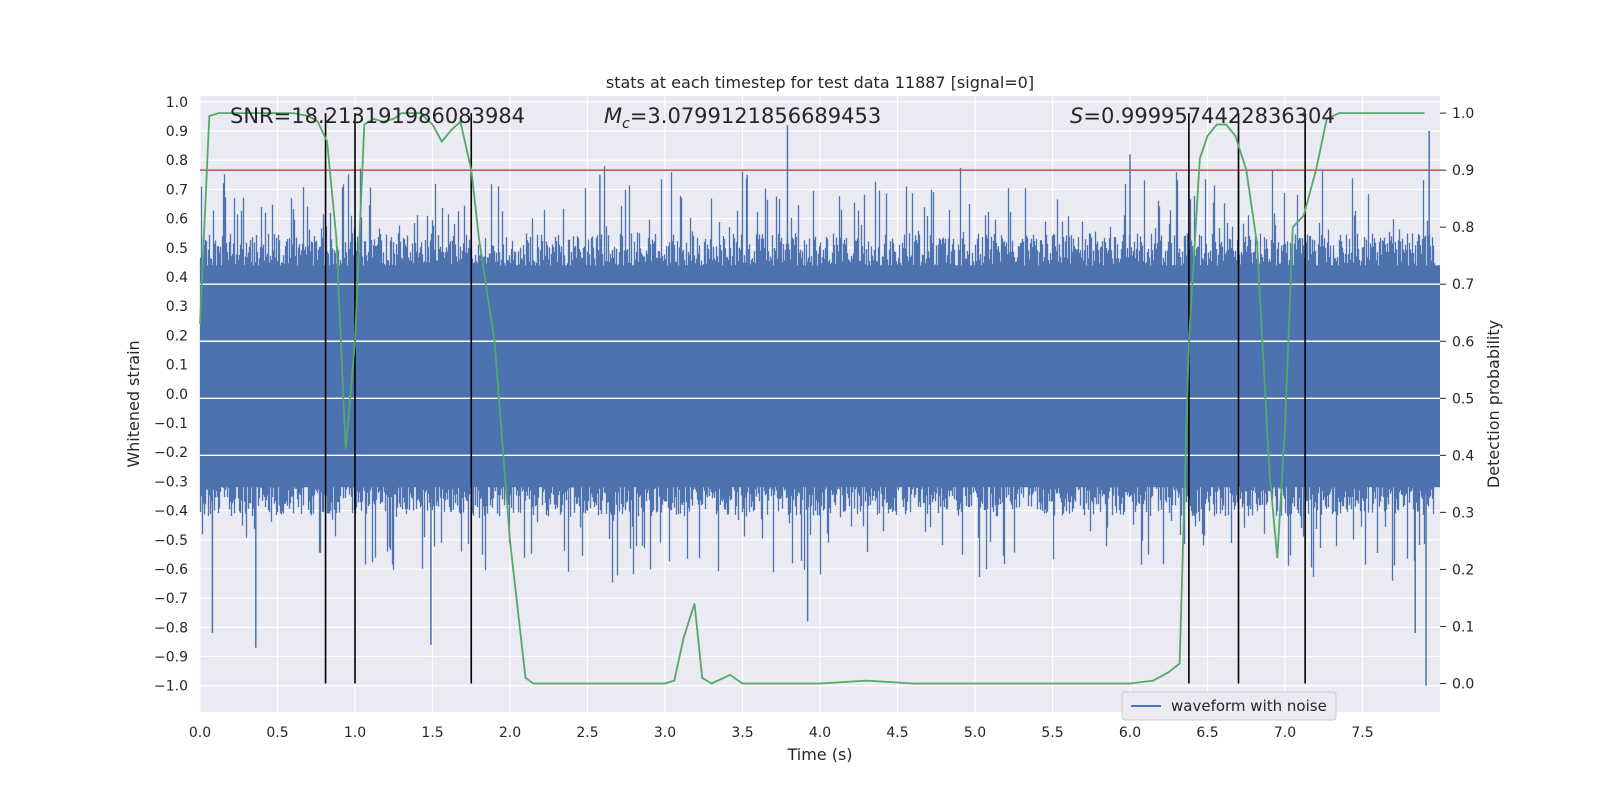 This screenshot has width=1600, height=804. What do you see at coordinates (820, 733) in the screenshot?
I see `x-tick-label: 4.0` at bounding box center [820, 733].